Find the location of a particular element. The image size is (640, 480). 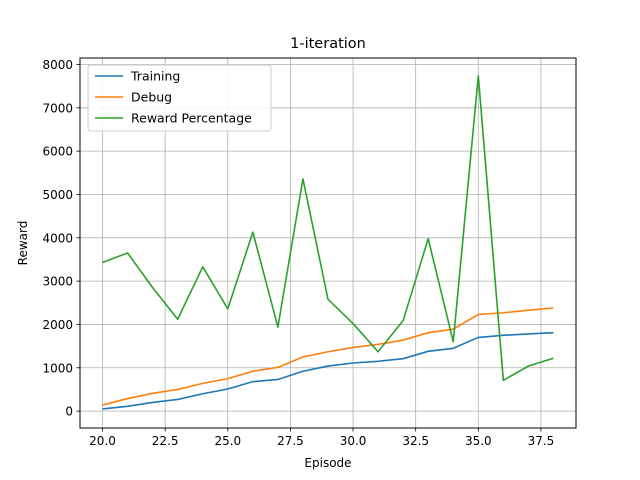

x-tick-label: 22.5 is located at coordinates (165, 441).